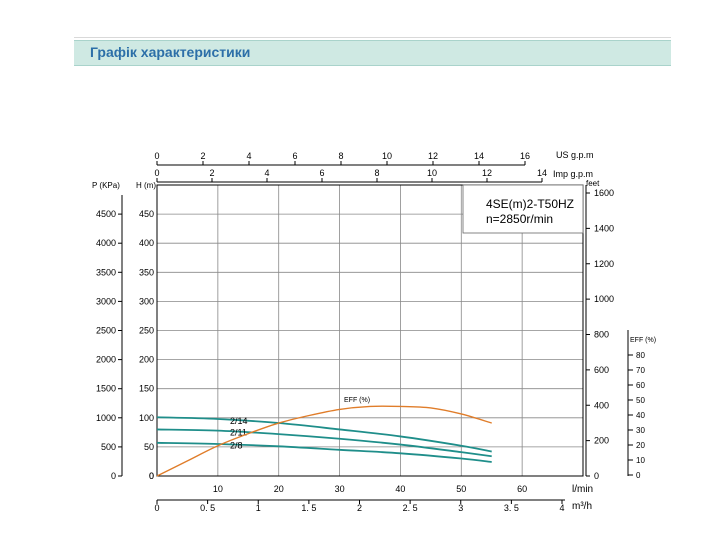 The height and width of the screenshot is (556, 716). I want to click on pressure-tick-label: 3500, so click(106, 272).